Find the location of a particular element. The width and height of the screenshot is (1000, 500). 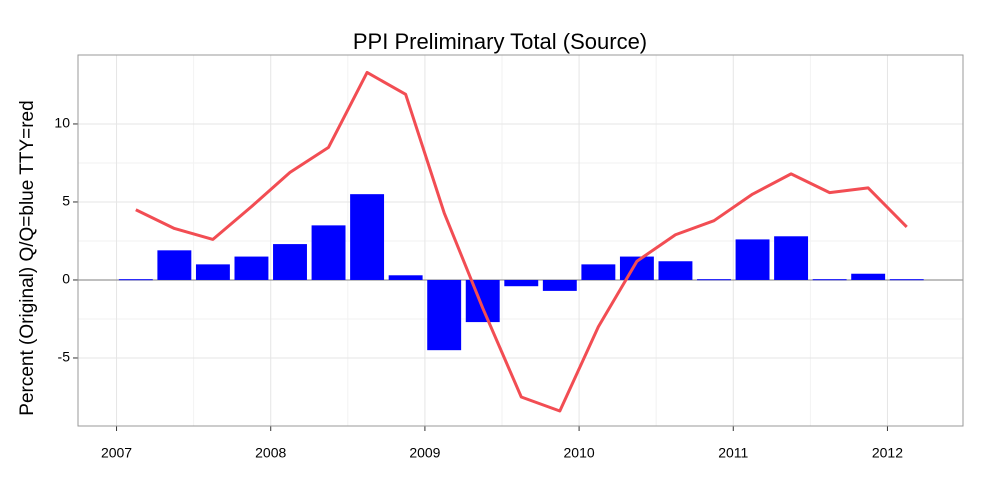

x-tick-label: 2008 is located at coordinates (270, 453).